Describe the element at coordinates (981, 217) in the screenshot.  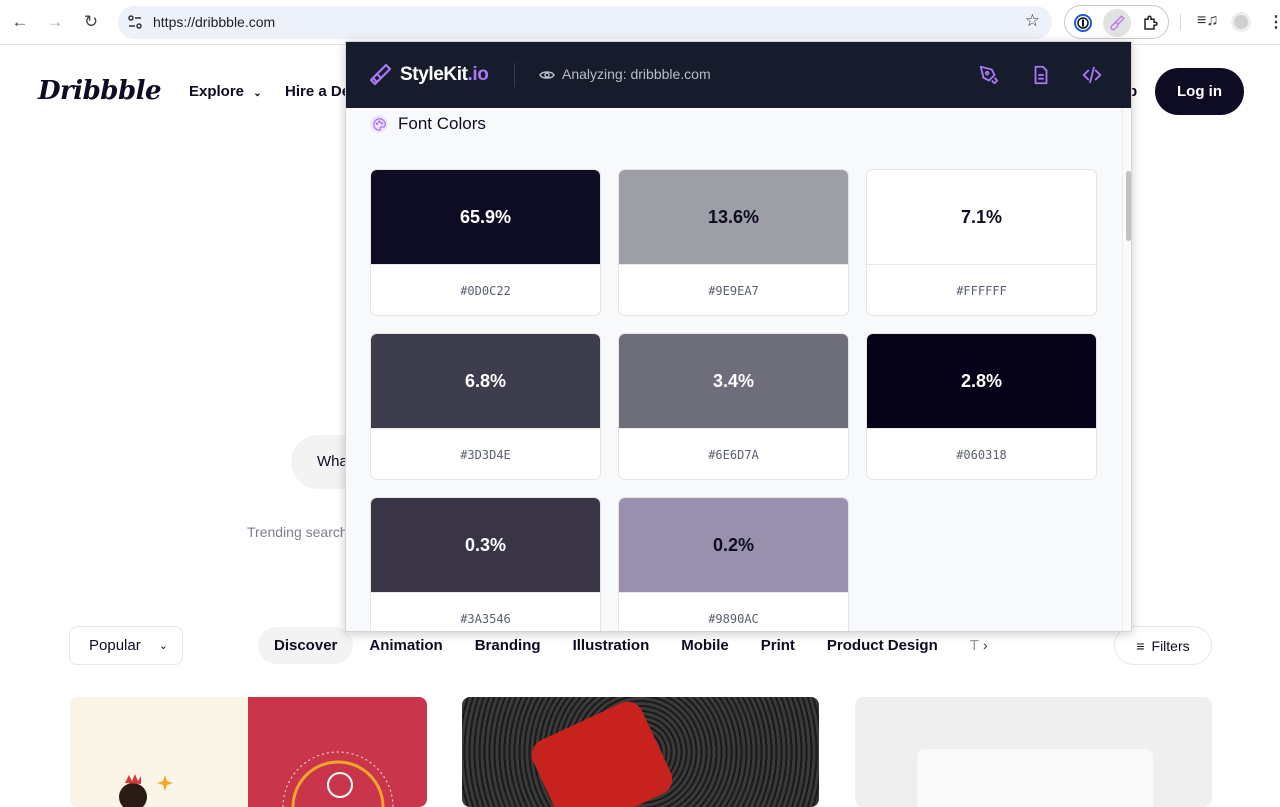
I see `color-swatch: 7.1%` at that location.